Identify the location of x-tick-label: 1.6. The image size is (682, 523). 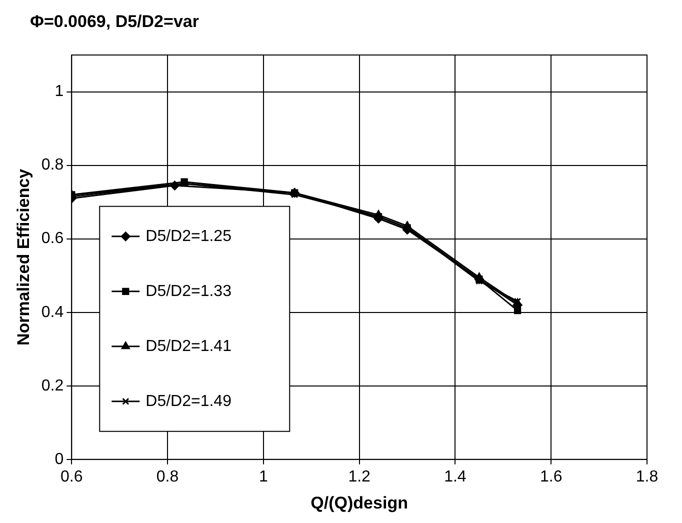
(551, 477).